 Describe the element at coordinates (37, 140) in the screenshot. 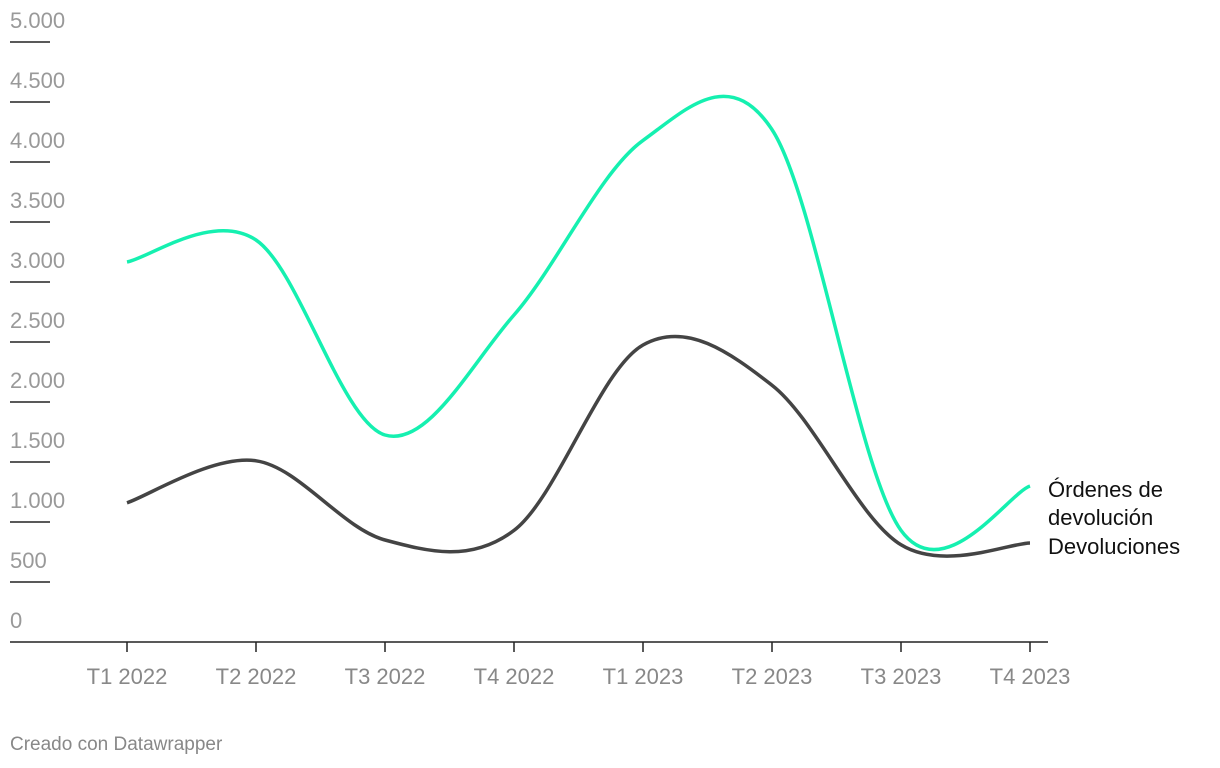

I see `y-tick-label: 4.000` at that location.